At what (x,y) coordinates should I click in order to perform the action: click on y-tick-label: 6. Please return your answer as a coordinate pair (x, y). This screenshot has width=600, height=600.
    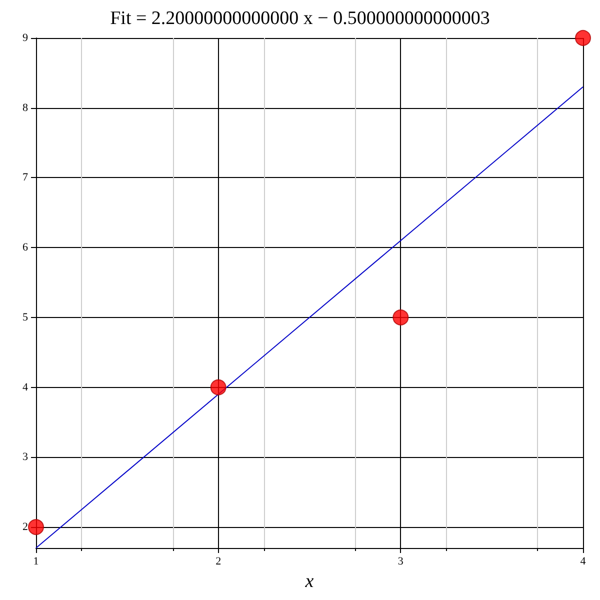
    Looking at the image, I should click on (25, 248).